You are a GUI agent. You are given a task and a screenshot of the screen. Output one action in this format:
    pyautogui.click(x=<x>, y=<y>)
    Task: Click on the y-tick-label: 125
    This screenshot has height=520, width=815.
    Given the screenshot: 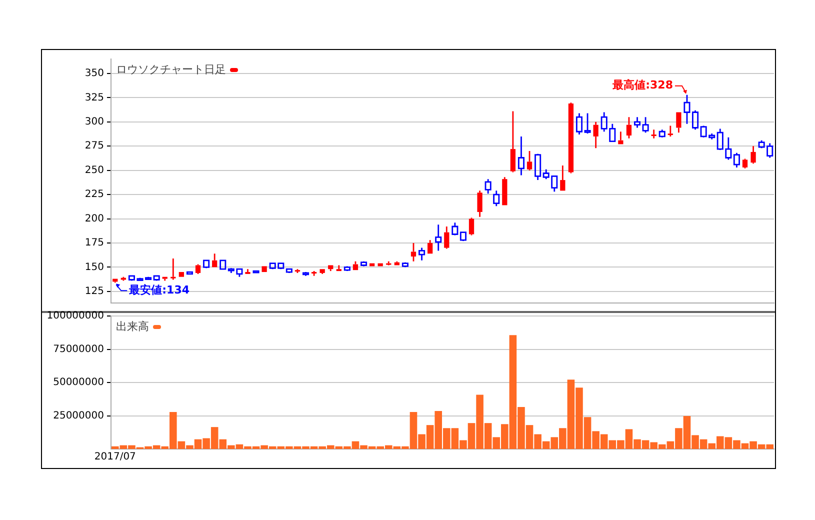 What is the action you would take?
    pyautogui.click(x=94, y=291)
    